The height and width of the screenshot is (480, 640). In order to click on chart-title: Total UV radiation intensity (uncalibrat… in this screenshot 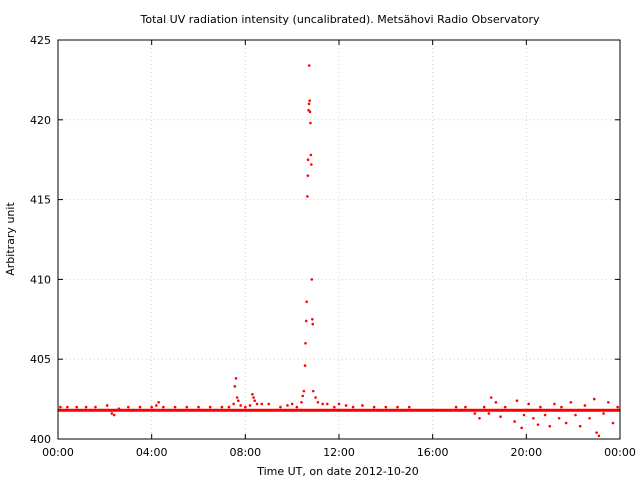, I will do `click(340, 19)`.